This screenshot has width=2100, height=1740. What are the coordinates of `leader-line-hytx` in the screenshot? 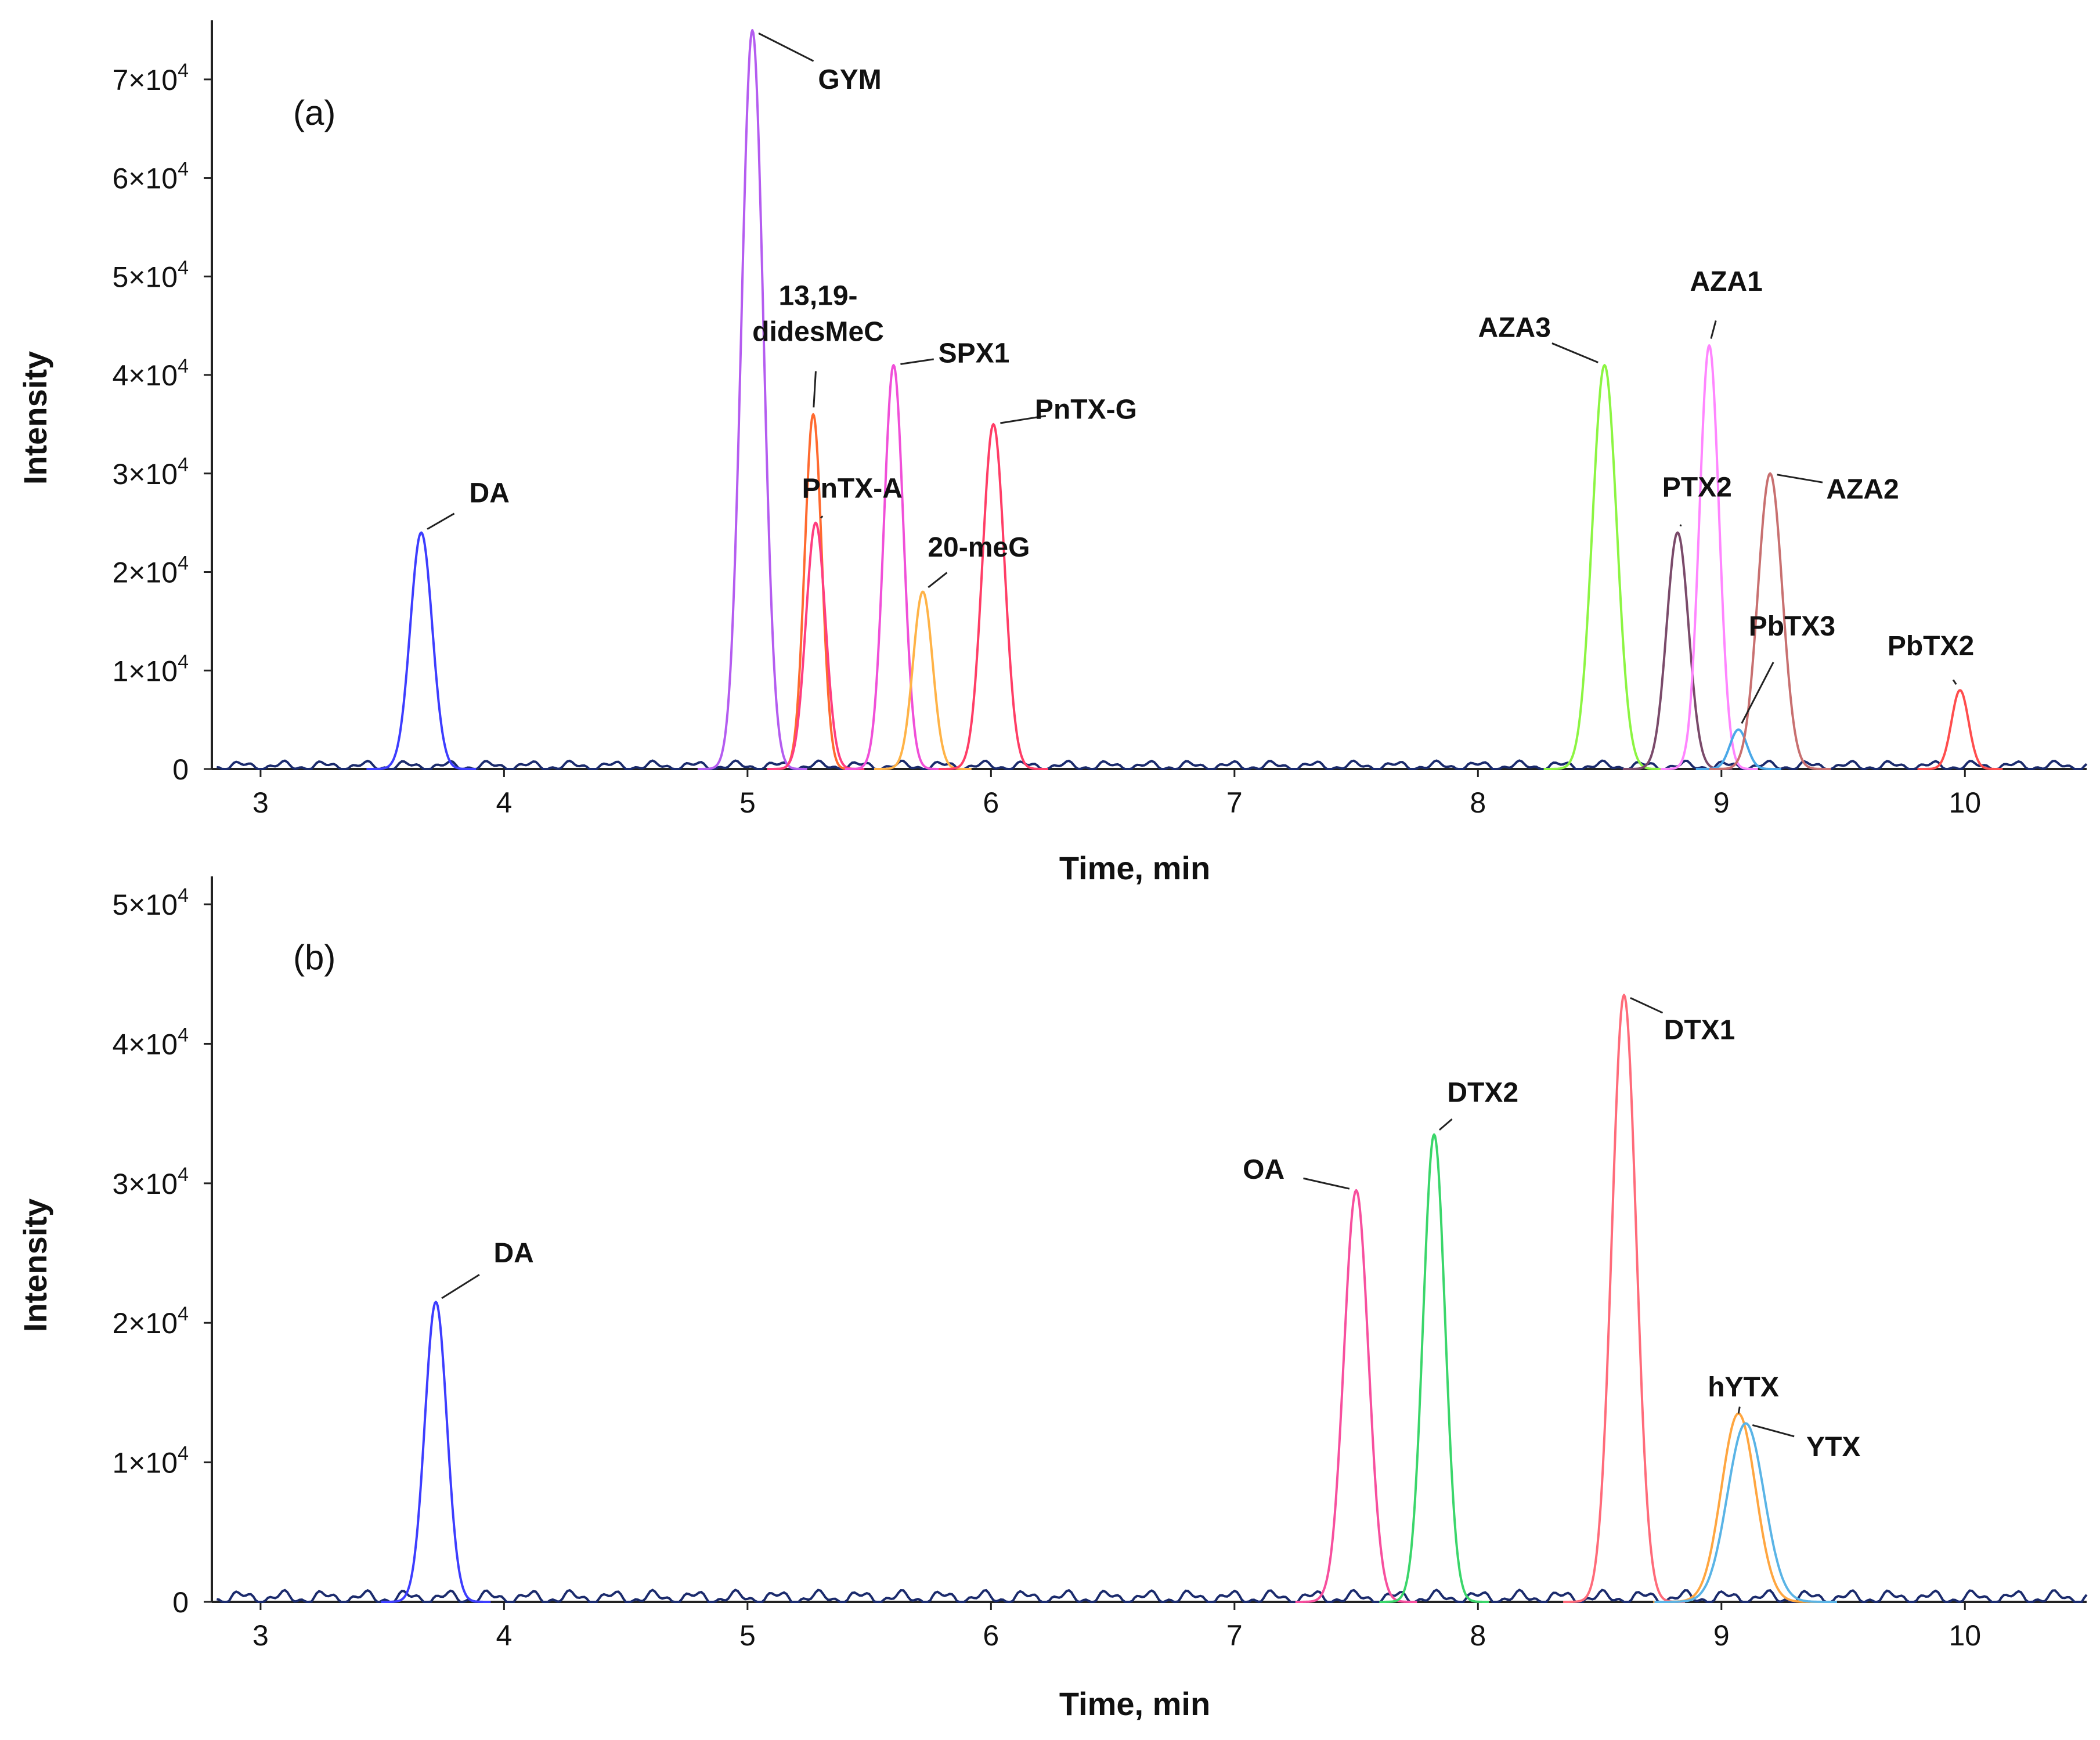 It's located at (1739, 1410).